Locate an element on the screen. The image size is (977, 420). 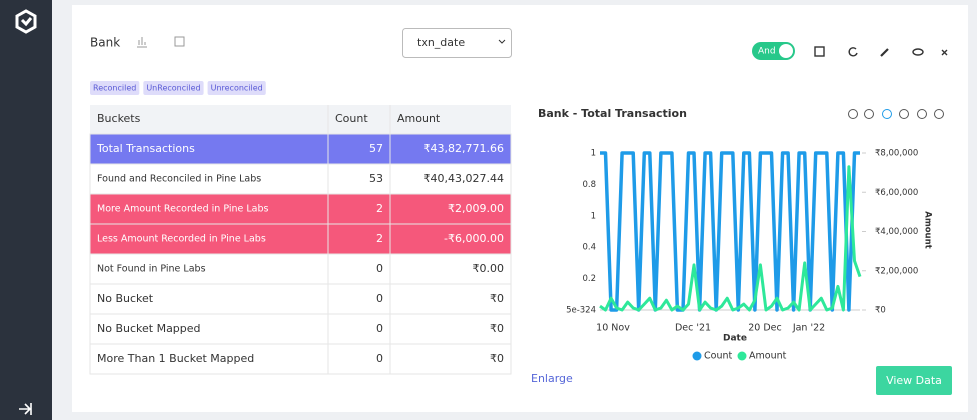
view-data-label: View Data is located at coordinates (914, 380).